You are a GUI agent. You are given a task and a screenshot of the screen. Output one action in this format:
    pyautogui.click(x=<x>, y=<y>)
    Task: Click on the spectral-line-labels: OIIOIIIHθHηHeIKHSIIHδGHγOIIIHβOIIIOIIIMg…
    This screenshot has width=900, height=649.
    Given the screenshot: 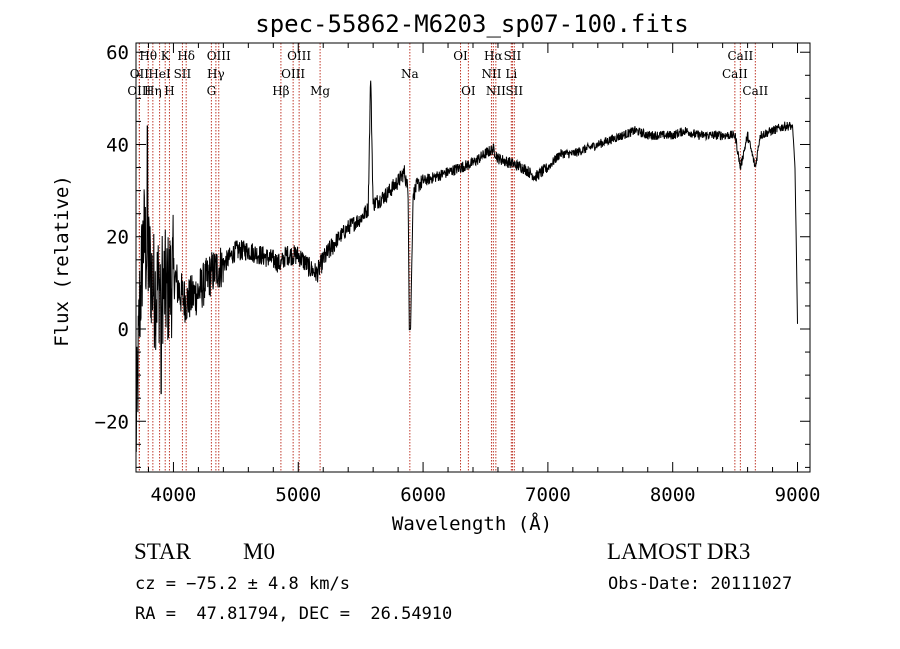 What is the action you would take?
    pyautogui.click(x=447, y=73)
    